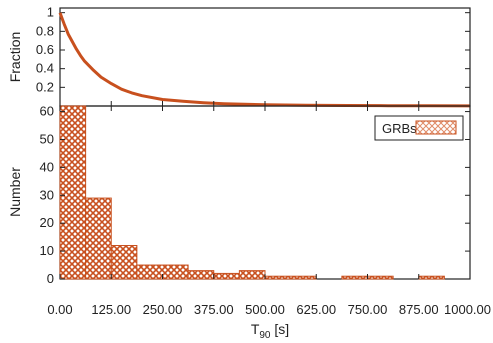 The height and width of the screenshot is (343, 493). I want to click on bottom-x-tick-label: 125.00, so click(111, 309).